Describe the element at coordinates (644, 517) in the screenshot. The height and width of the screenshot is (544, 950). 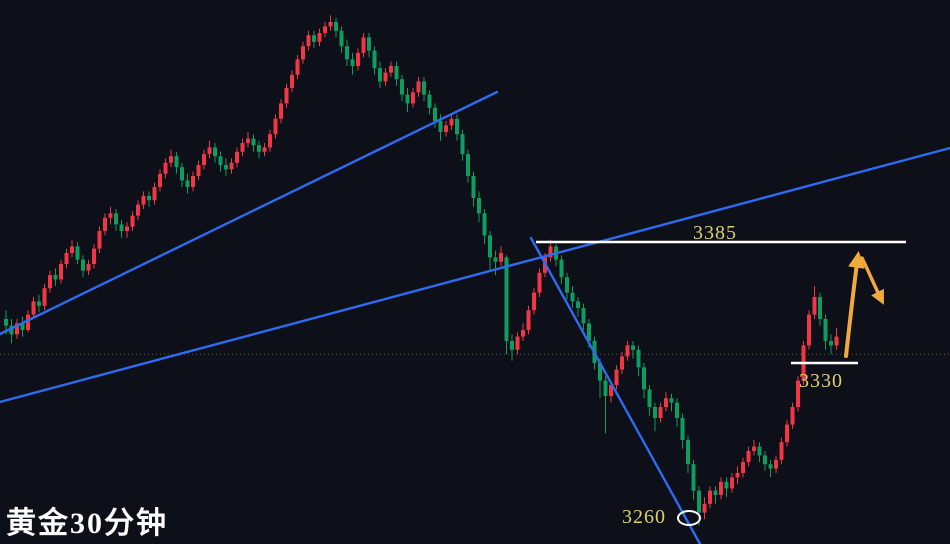
I see `low-price-label: 3260` at that location.